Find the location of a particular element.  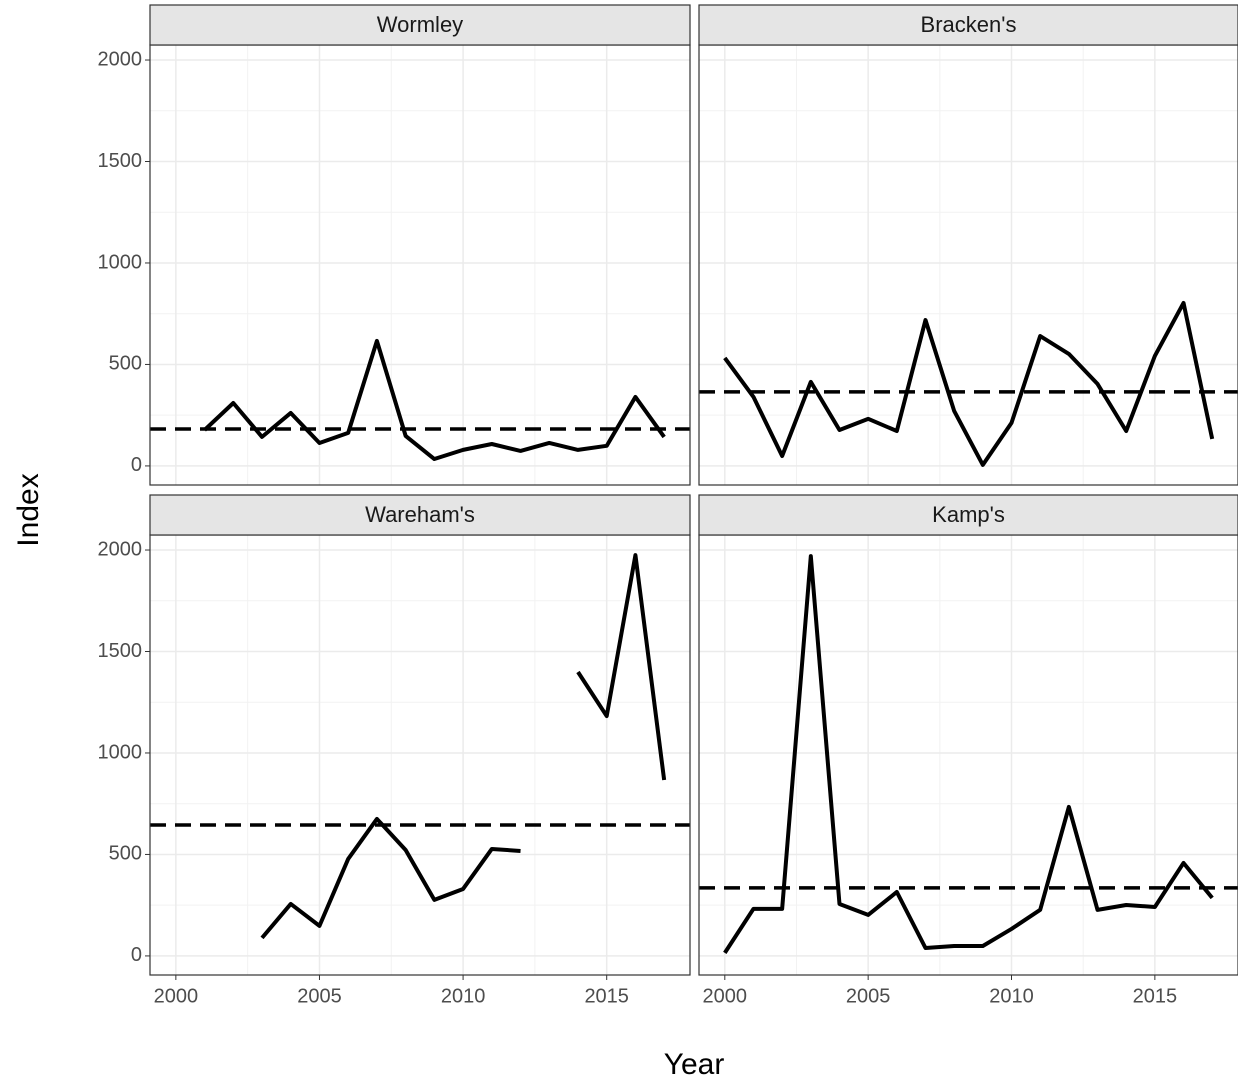

strip-title: Wormley is located at coordinates (420, 24).